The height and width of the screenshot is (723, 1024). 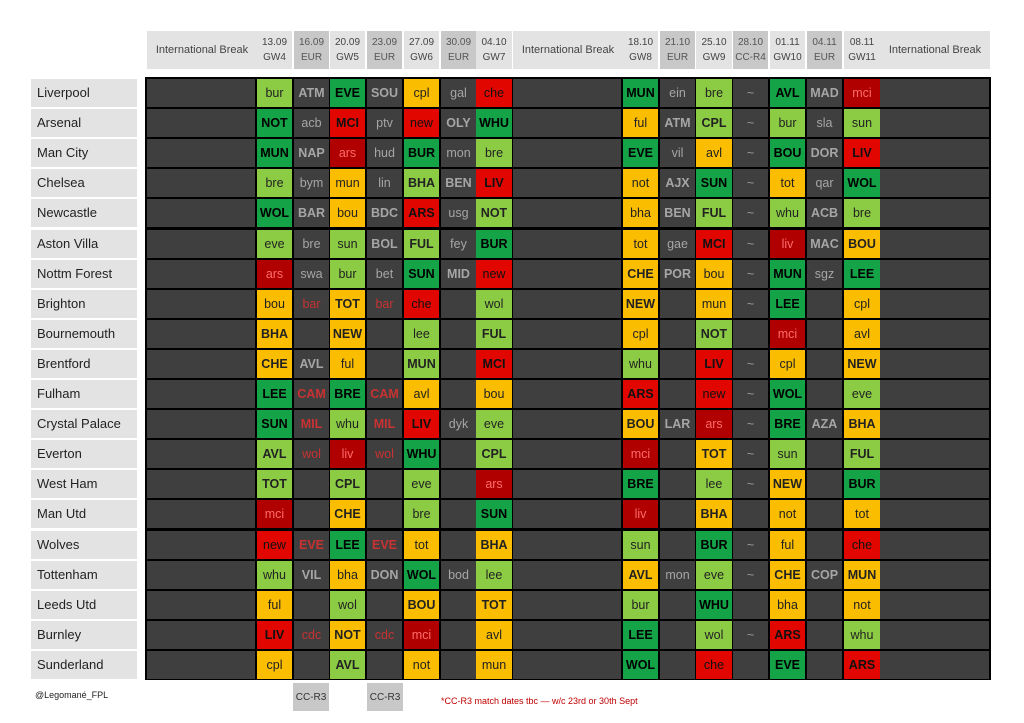 What do you see at coordinates (347, 50) in the screenshot?
I see `header-col-gw5: 20.09 GW5` at bounding box center [347, 50].